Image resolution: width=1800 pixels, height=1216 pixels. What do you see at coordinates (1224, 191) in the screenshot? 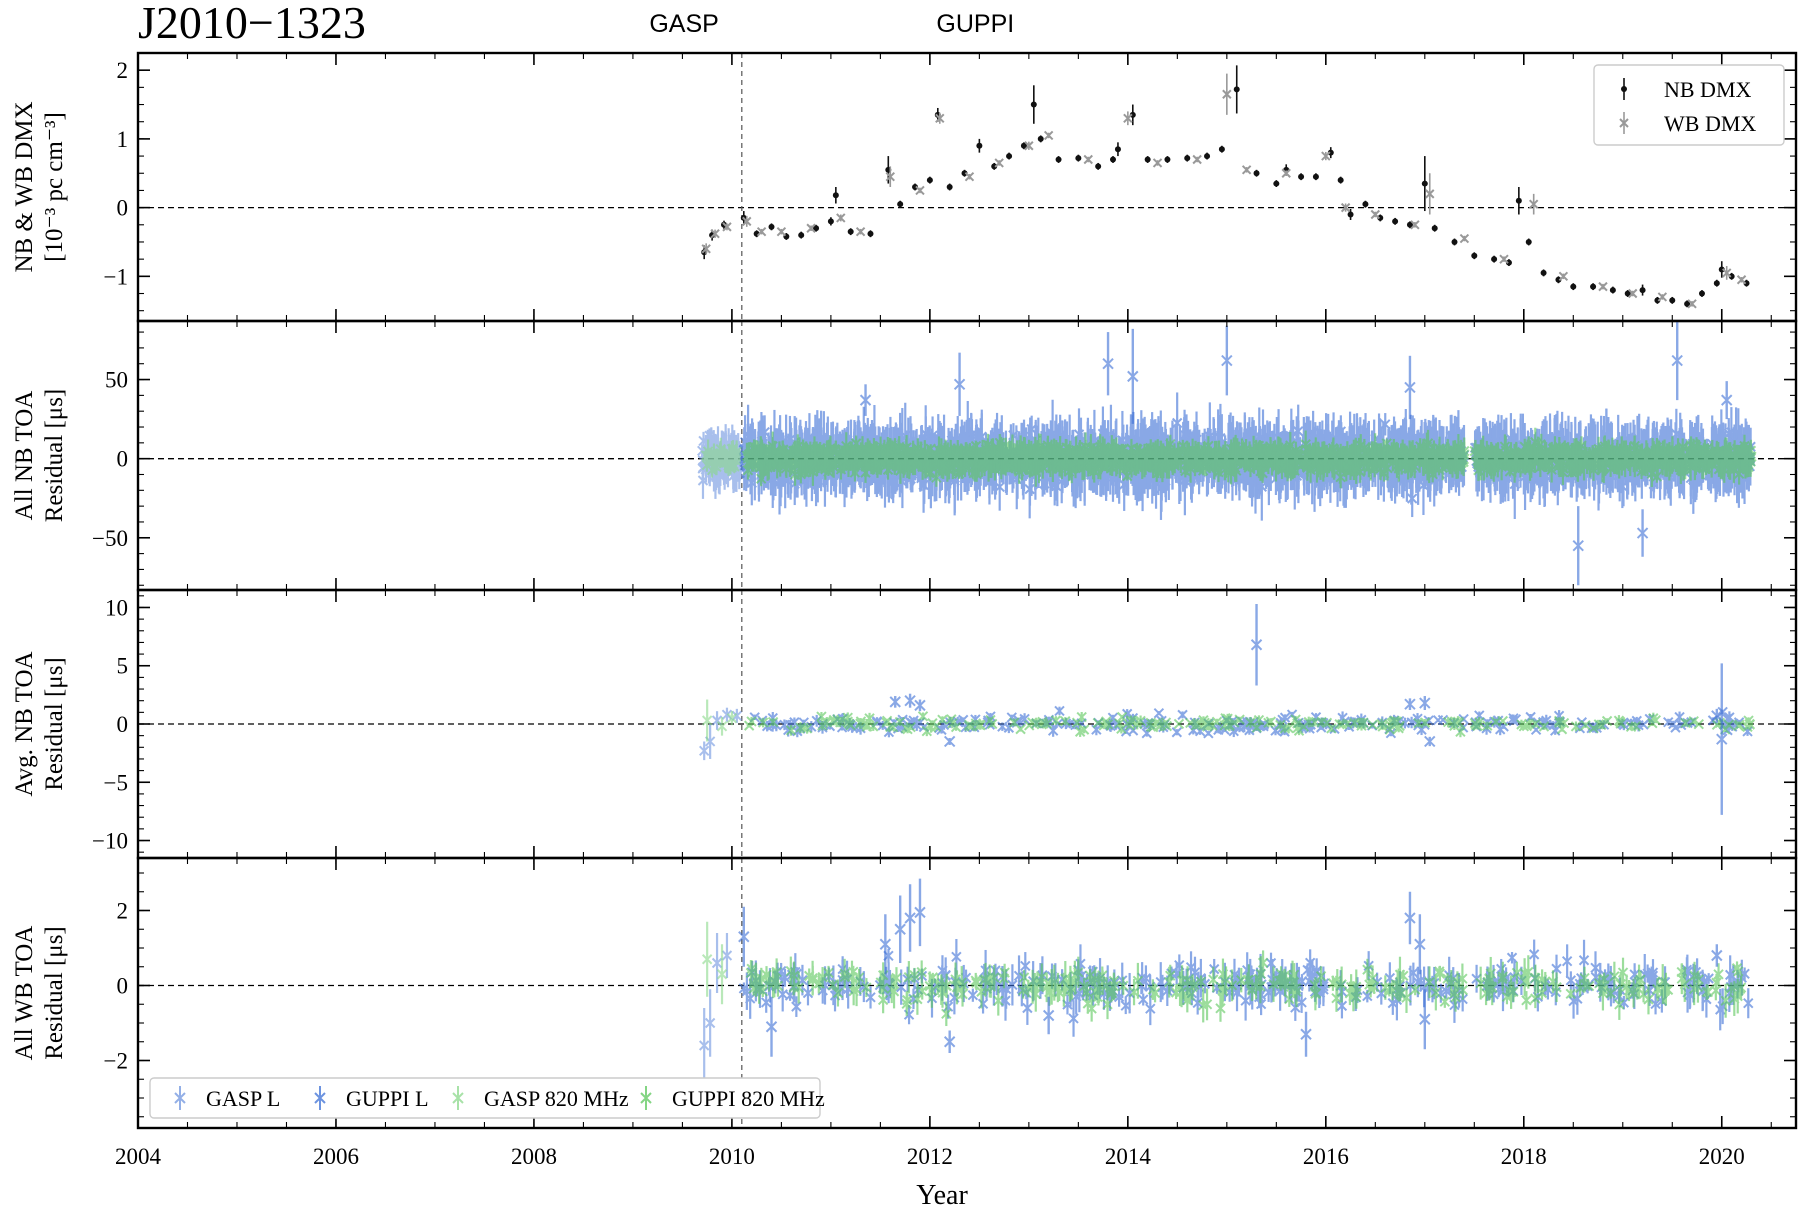
I see `series-wb-dmx` at bounding box center [1224, 191].